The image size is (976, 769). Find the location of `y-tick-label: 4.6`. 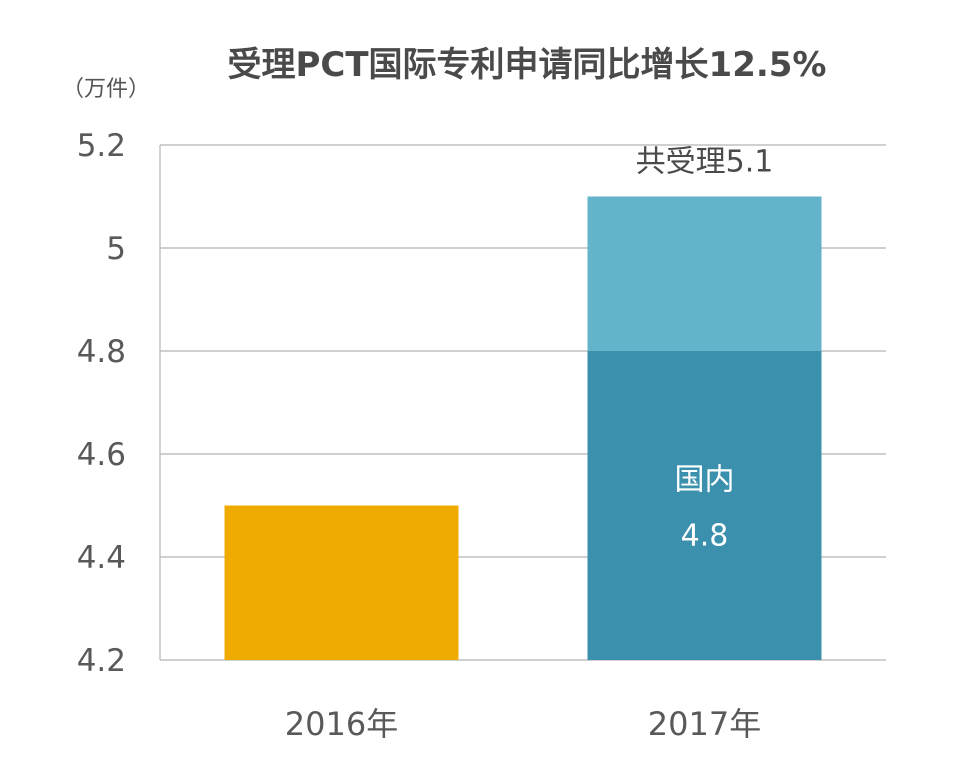

y-tick-label: 4.6 is located at coordinates (101, 455).